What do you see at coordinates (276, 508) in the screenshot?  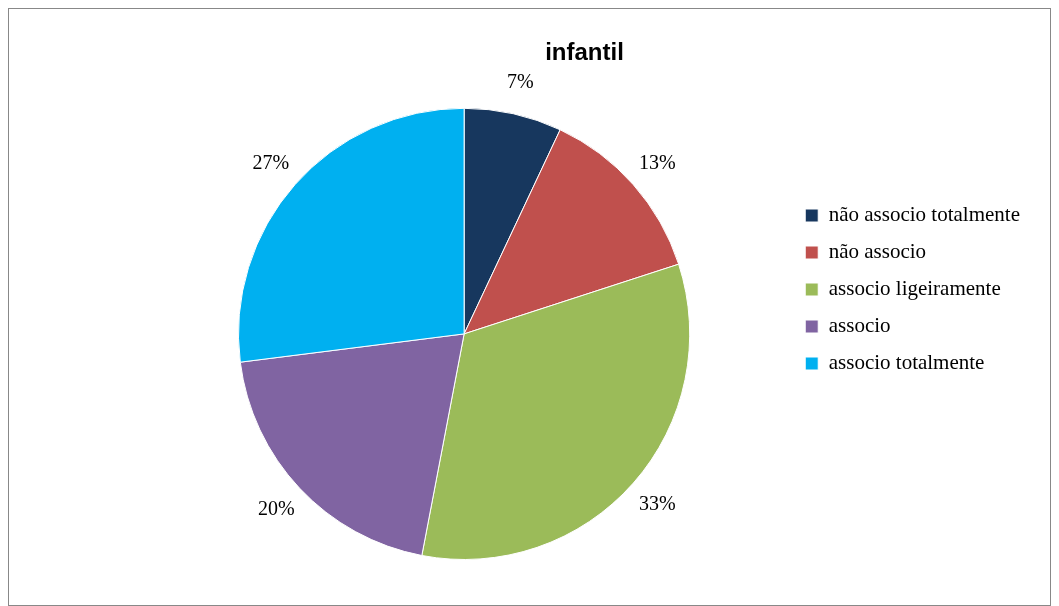 I see `data-label: 20%` at bounding box center [276, 508].